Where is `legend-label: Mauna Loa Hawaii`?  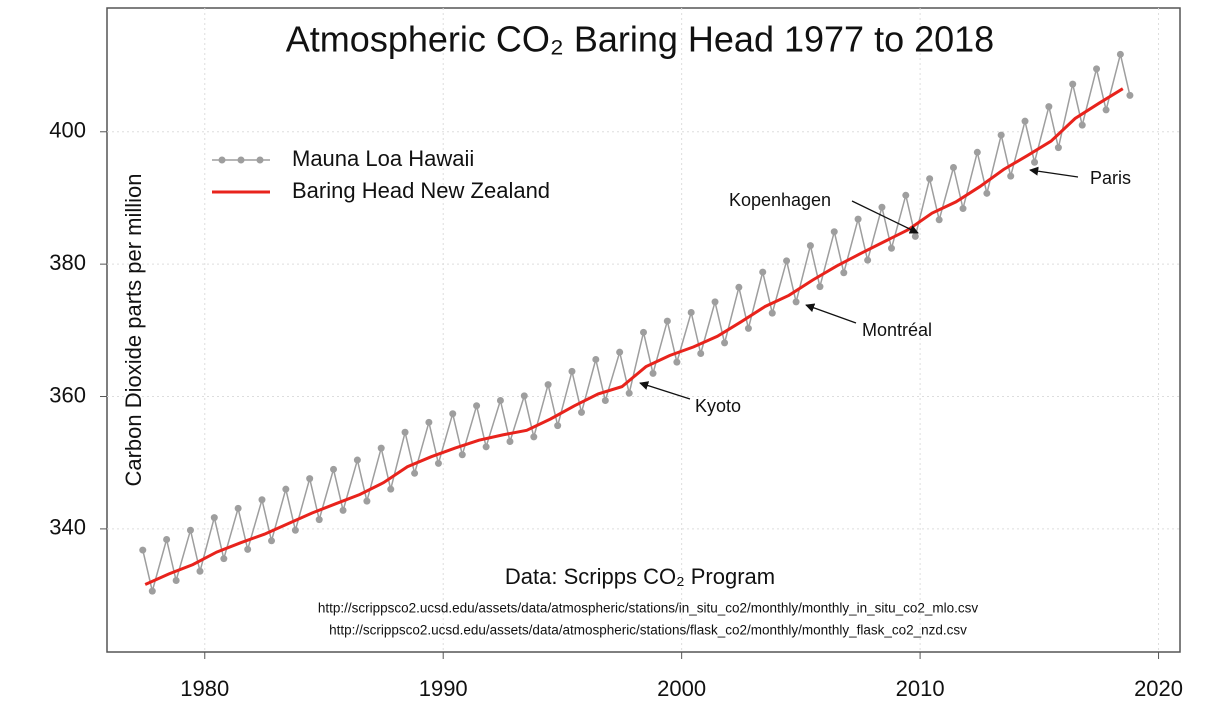
legend-label: Mauna Loa Hawaii is located at coordinates (383, 158).